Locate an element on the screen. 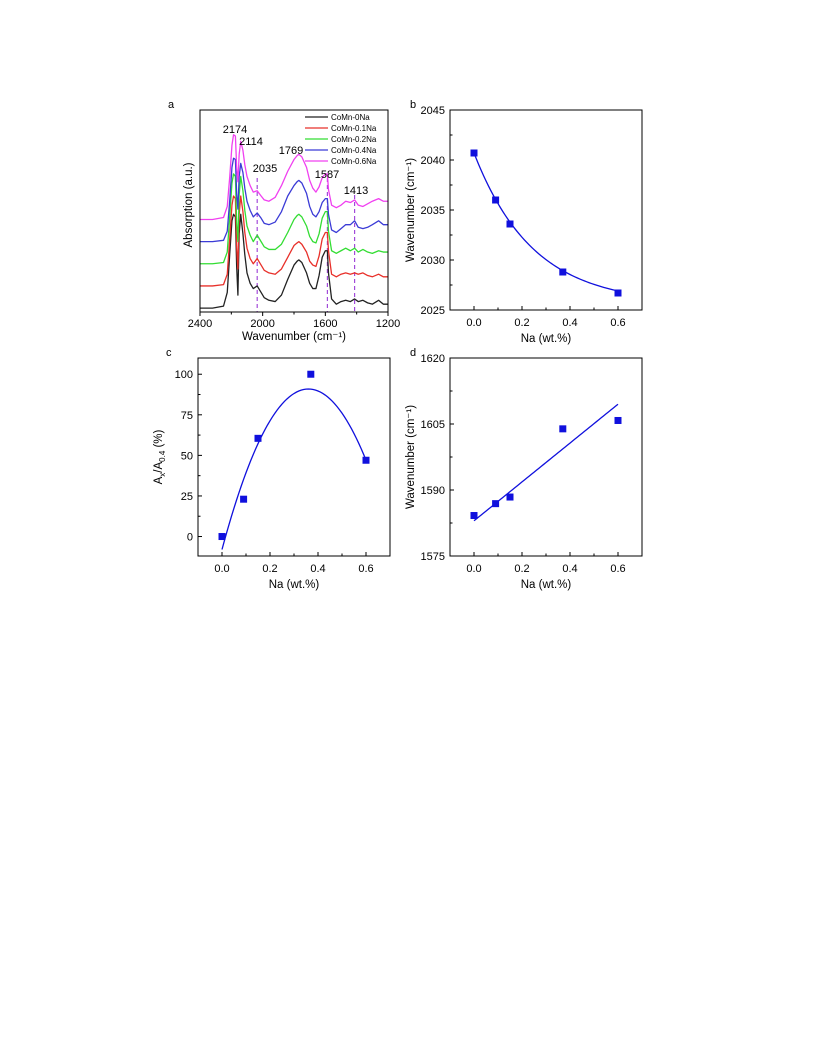 The width and height of the screenshot is (816, 1056). panel-label-c: c is located at coordinates (169, 353).